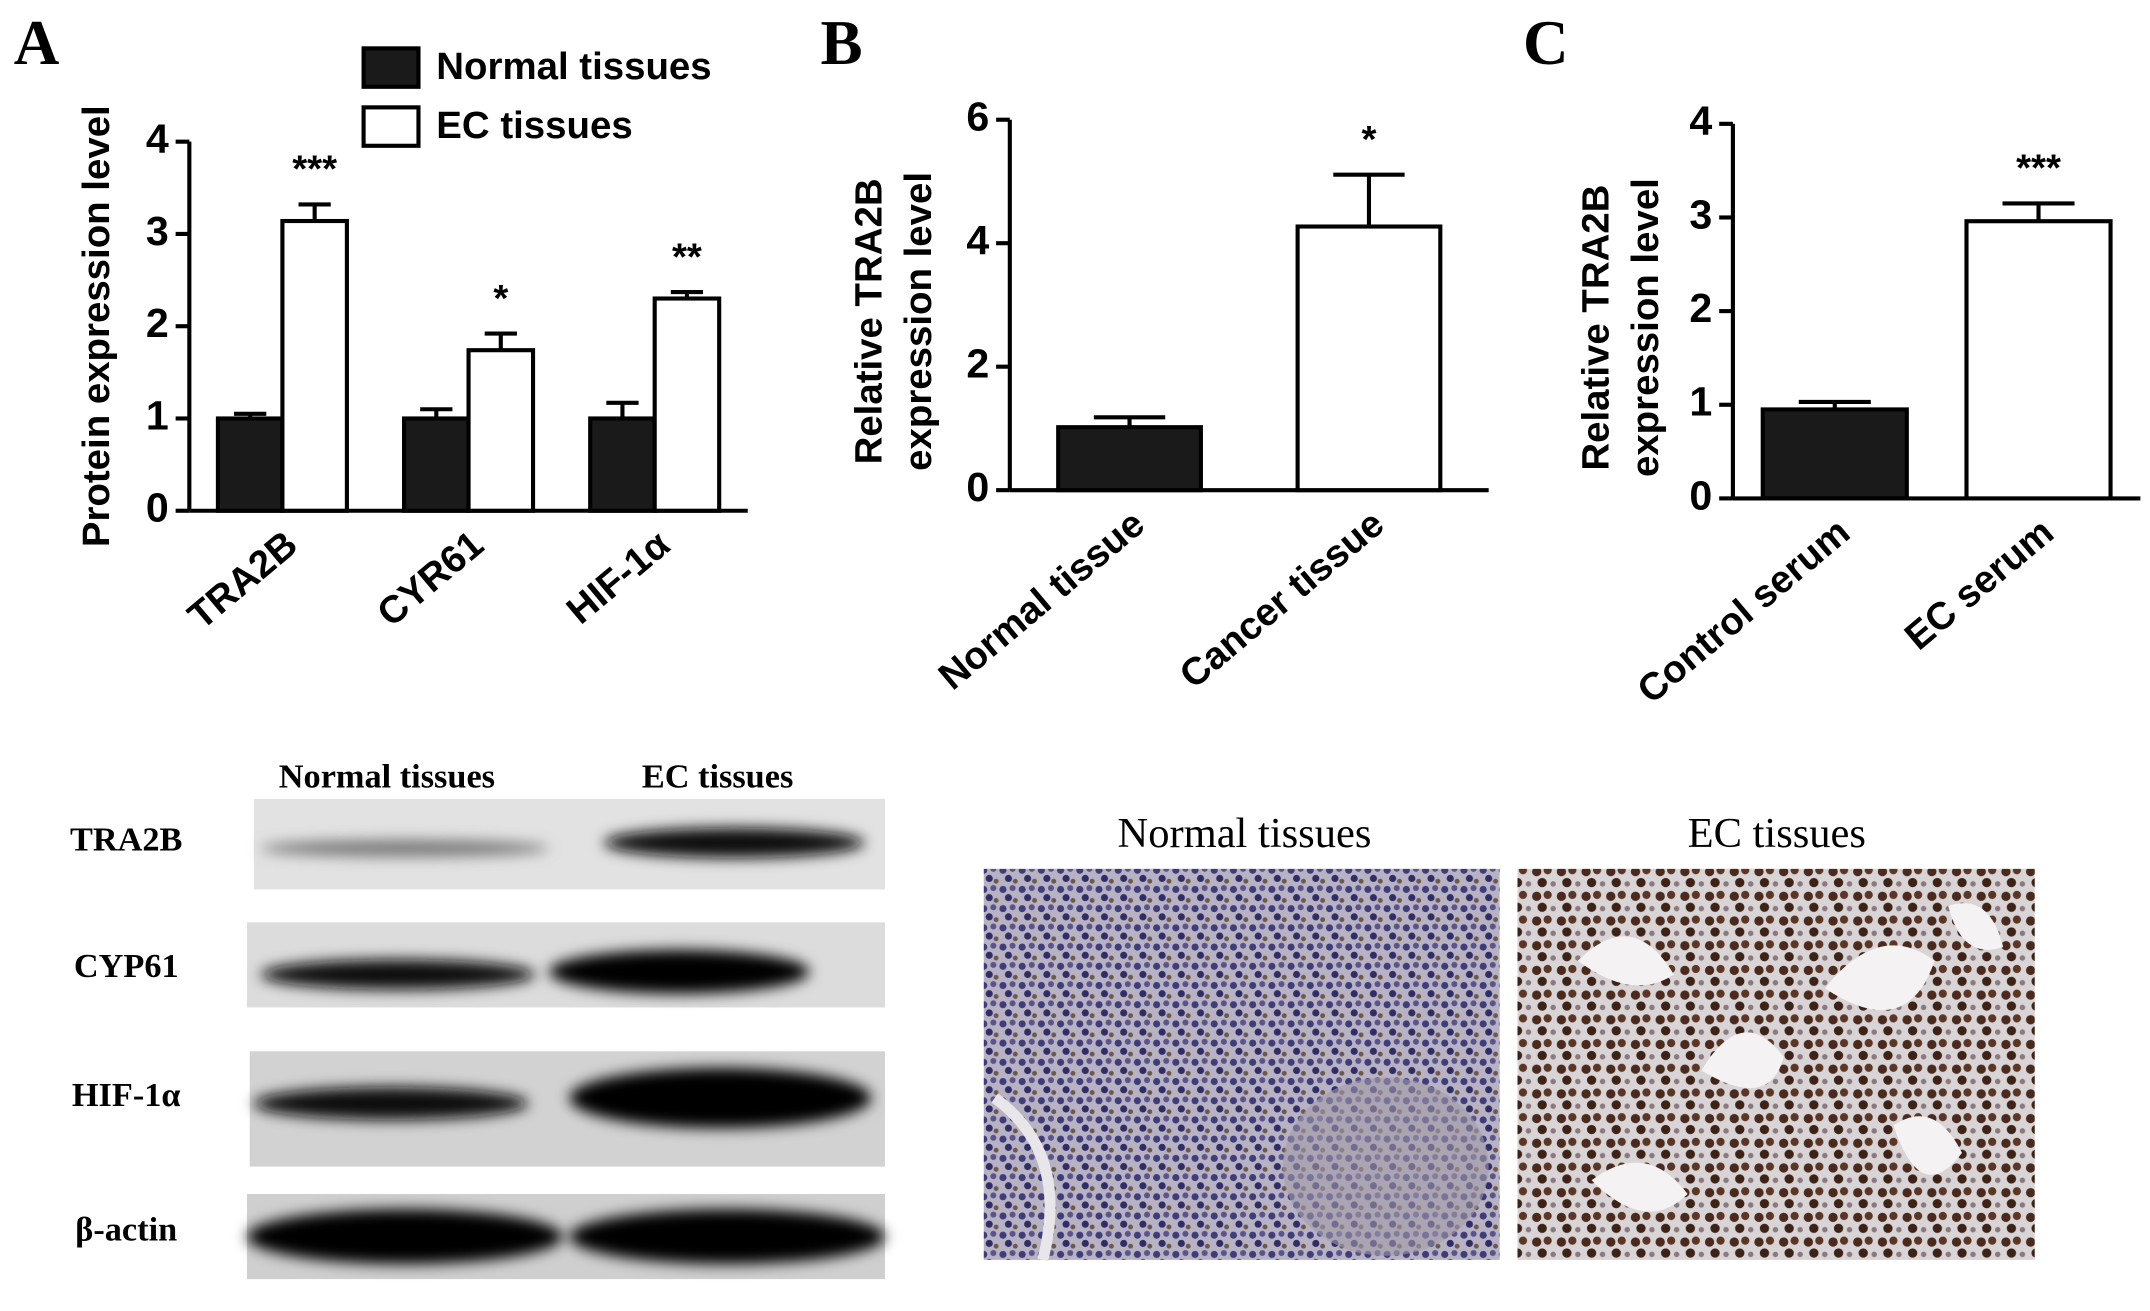 Image resolution: width=2150 pixels, height=1311 pixels. Describe the element at coordinates (534, 125) in the screenshot. I see `legend-label: EC tissues` at that location.